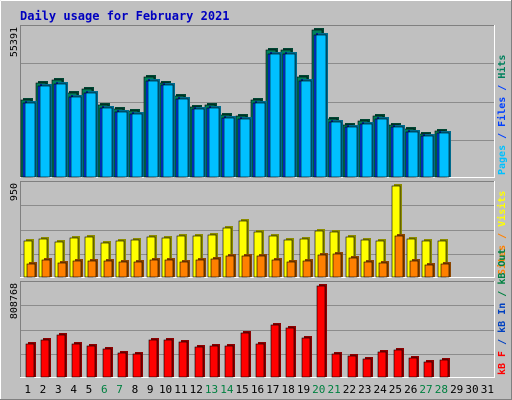 This screenshot has height=400, width=512. Describe the element at coordinates (227, 389) in the screenshot. I see `day-label-14: 14` at that location.